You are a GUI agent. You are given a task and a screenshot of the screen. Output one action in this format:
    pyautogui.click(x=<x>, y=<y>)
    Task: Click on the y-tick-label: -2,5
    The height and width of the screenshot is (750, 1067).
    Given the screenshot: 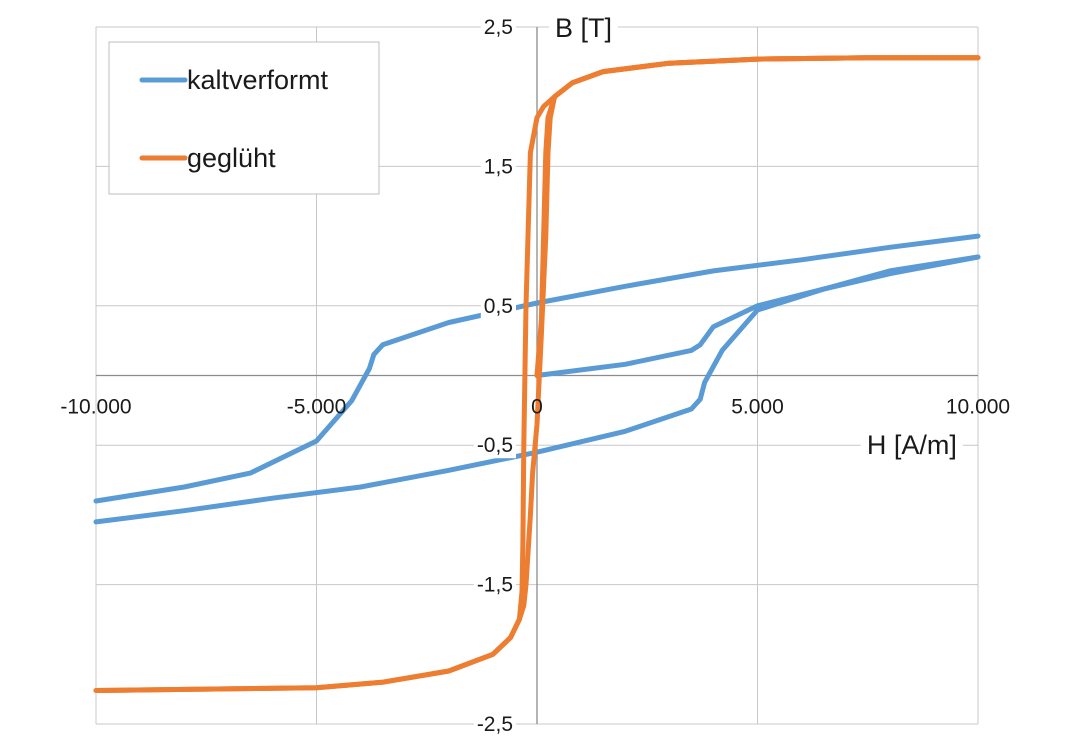 What is the action you would take?
    pyautogui.click(x=495, y=724)
    